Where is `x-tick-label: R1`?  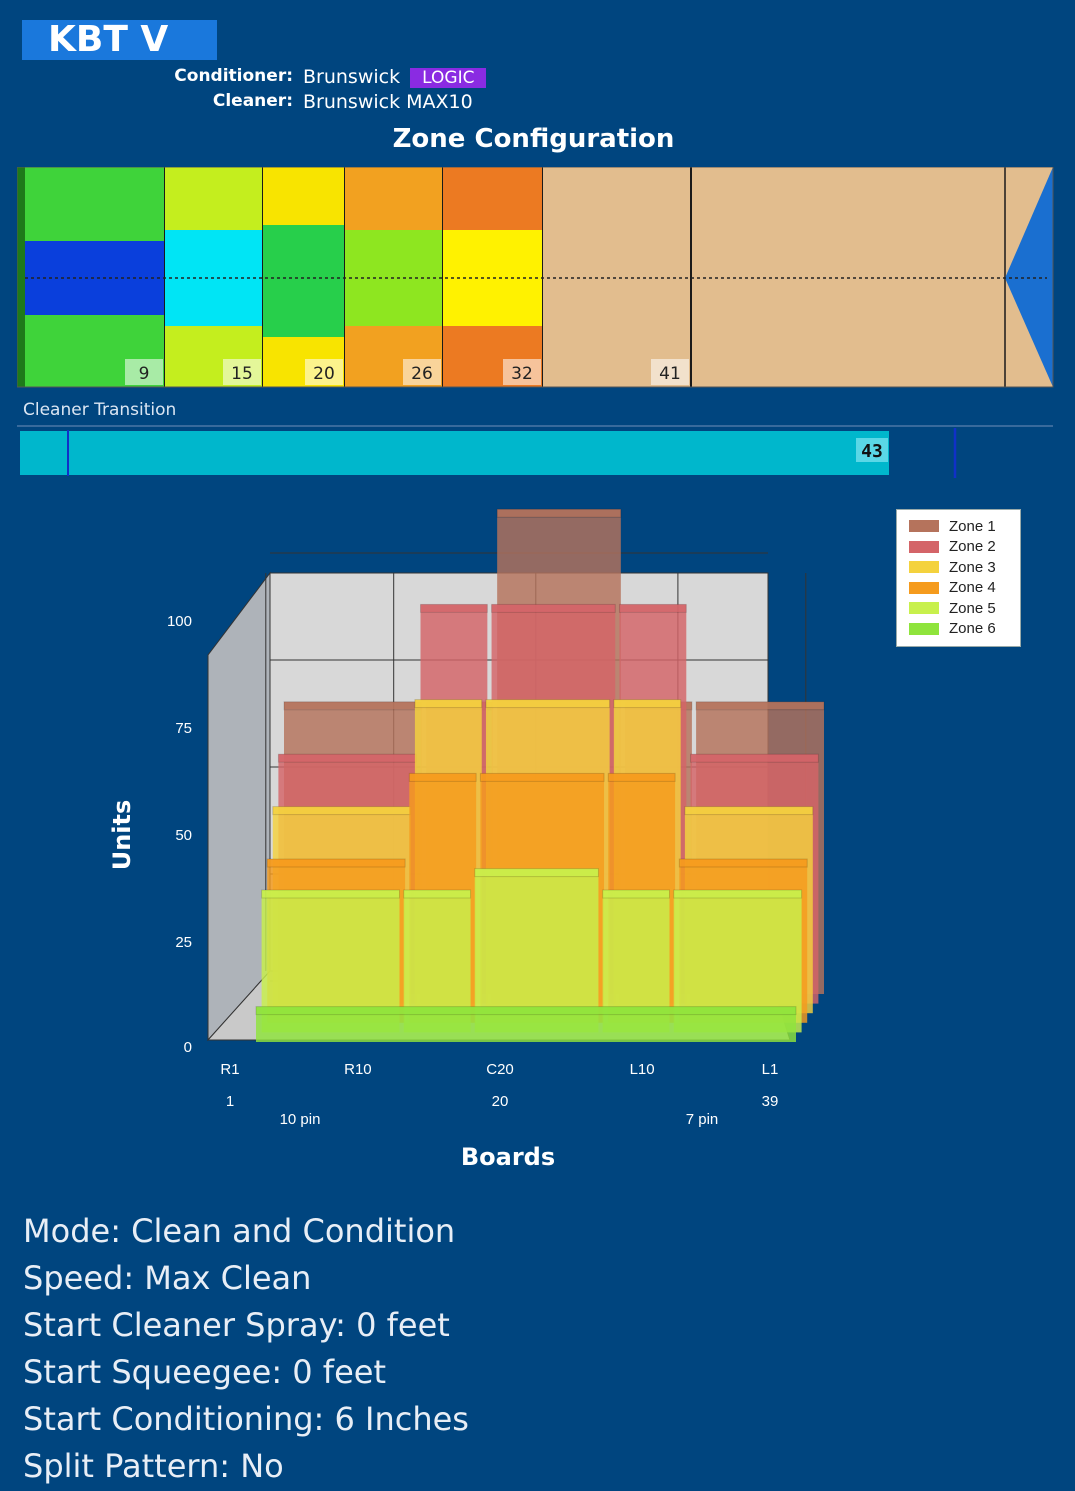 x-tick-label: R1 is located at coordinates (229, 1069).